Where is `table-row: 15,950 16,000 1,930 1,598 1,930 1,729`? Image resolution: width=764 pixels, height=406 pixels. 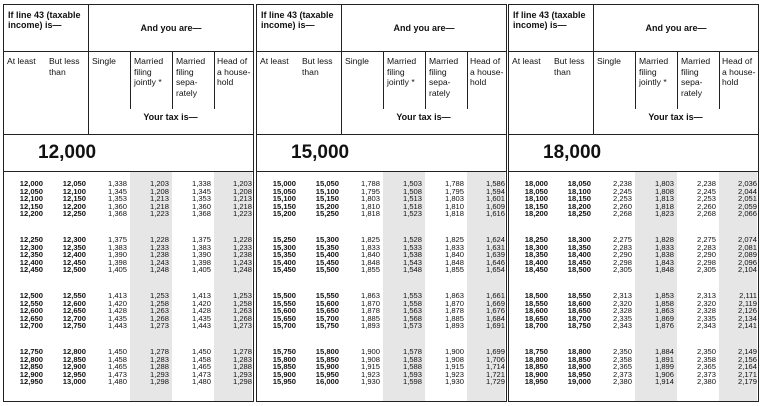
table-row: 15,950 16,000 1,930 1,598 1,930 1,729 is located at coordinates (381, 382).